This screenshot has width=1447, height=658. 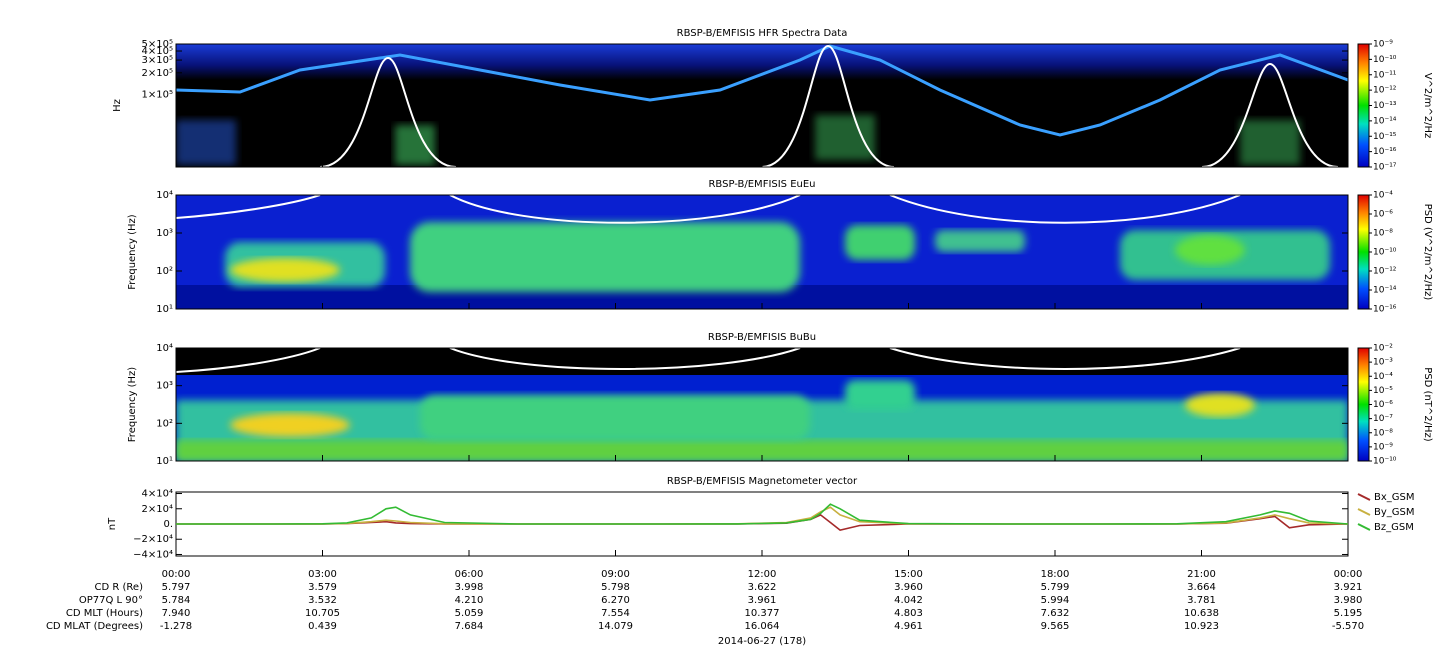 What do you see at coordinates (153, 554) in the screenshot?
I see `y-tick-label: −4×10⁴` at bounding box center [153, 554].